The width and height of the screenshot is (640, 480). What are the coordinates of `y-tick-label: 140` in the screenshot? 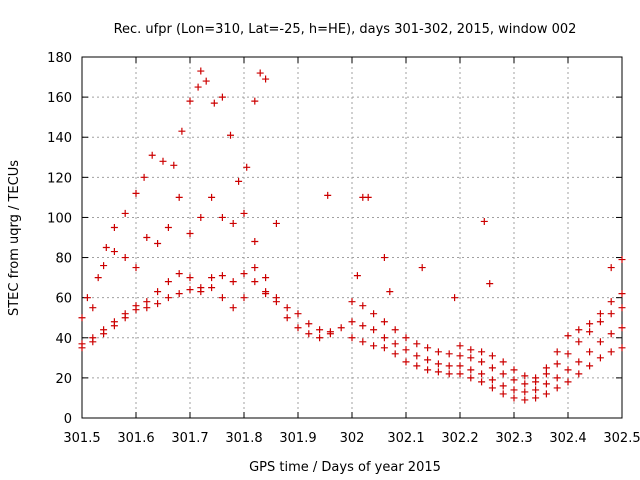 It's located at (59, 138).